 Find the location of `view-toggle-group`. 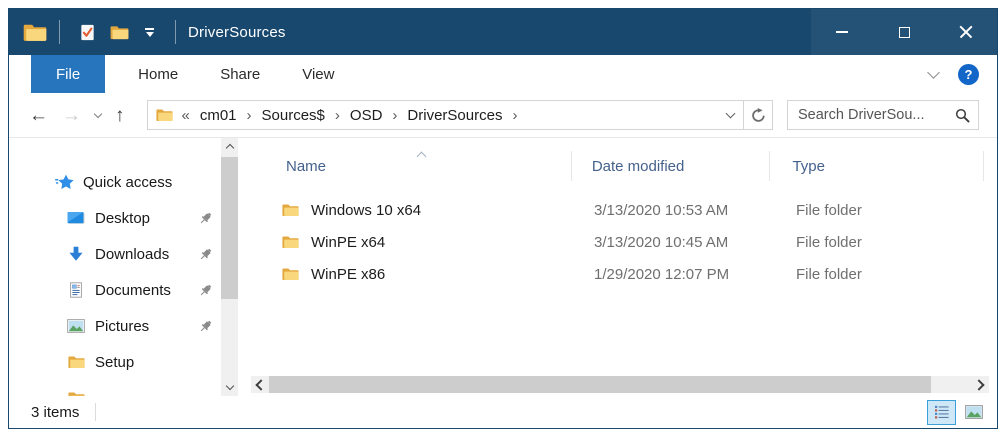

view-toggle-group is located at coordinates (957, 412).